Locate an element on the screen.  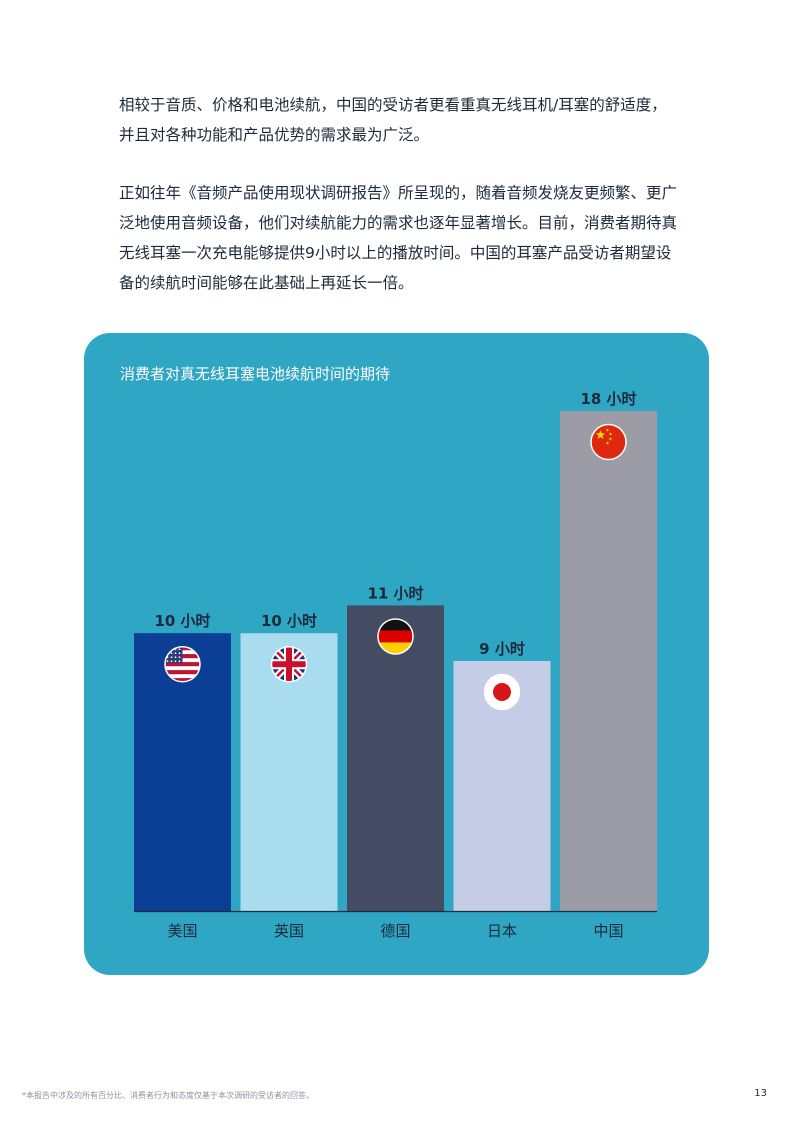
category-label-2: 英国 is located at coordinates (289, 931).